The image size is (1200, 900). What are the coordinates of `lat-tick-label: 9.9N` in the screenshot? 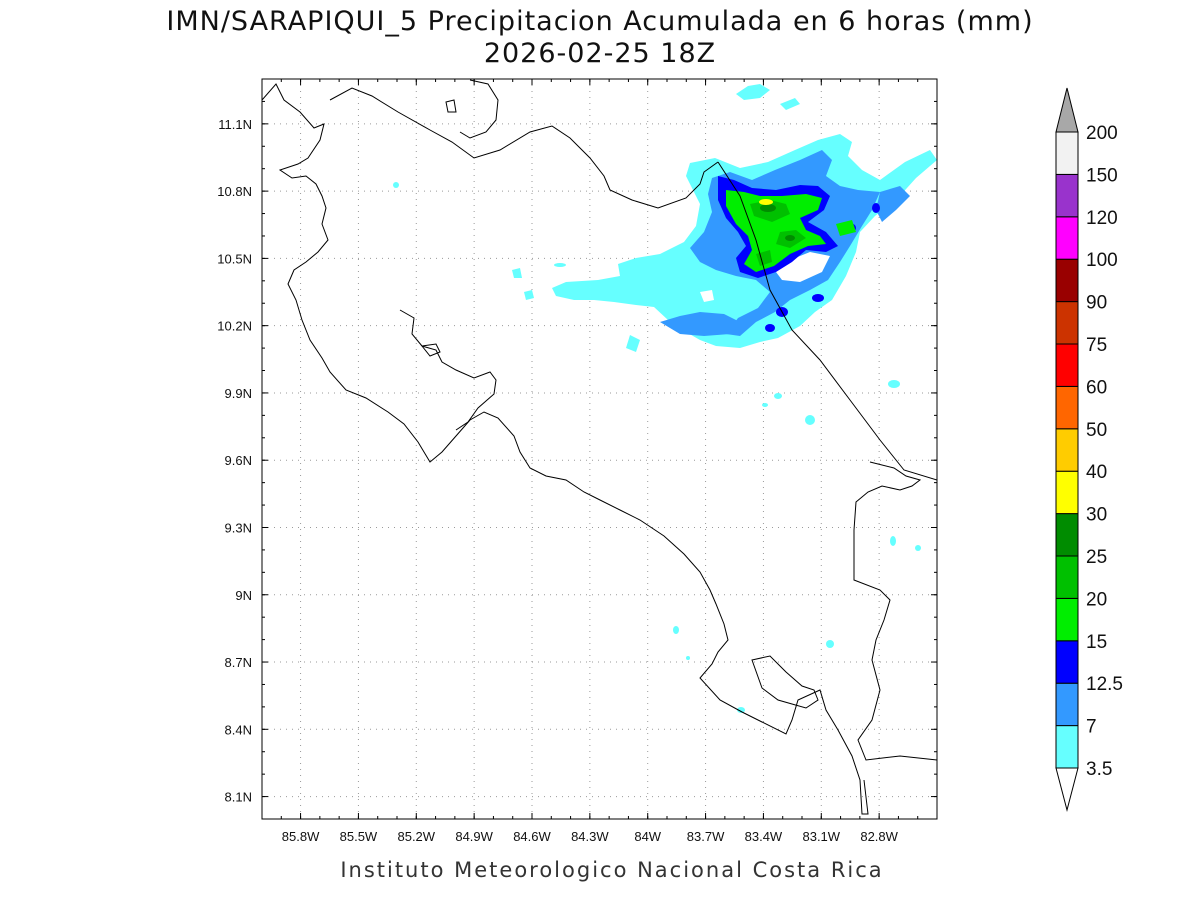 It's located at (238, 393).